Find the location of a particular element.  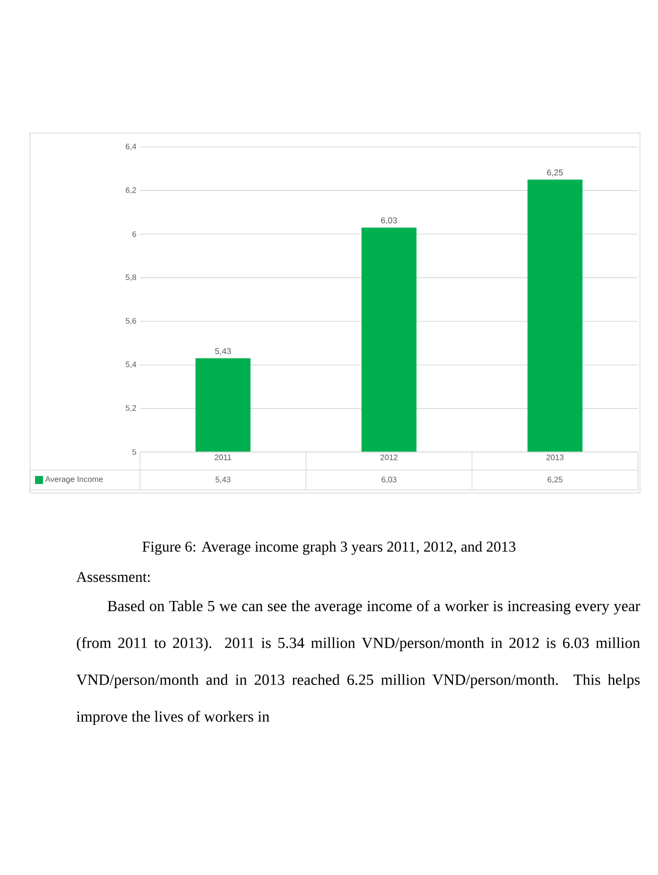

text: 5,43 is located at coordinates (223, 352).